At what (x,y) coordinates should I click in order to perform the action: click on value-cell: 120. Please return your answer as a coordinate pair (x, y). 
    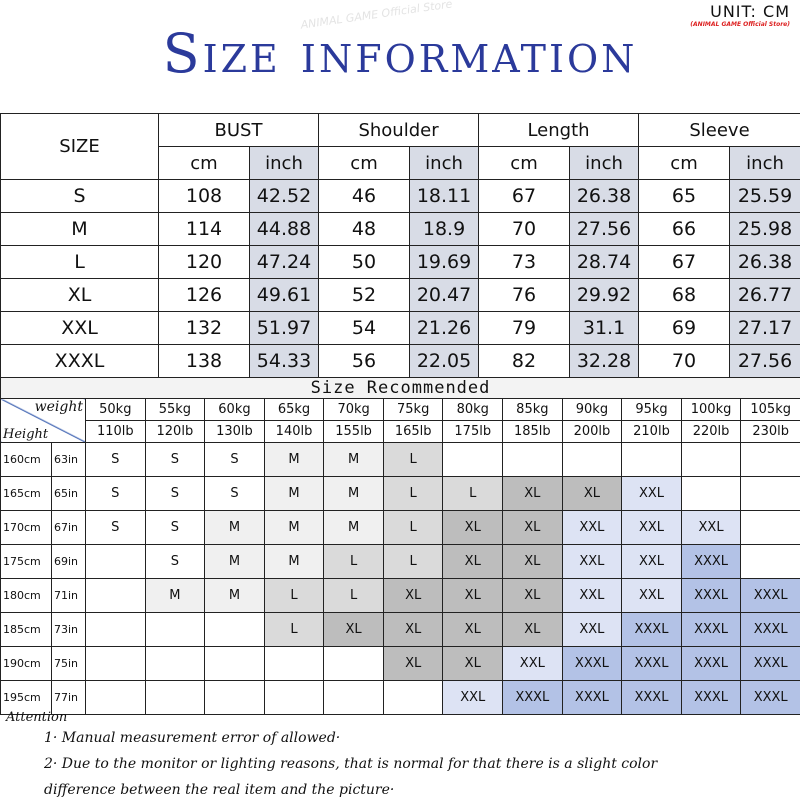
    Looking at the image, I should click on (204, 262).